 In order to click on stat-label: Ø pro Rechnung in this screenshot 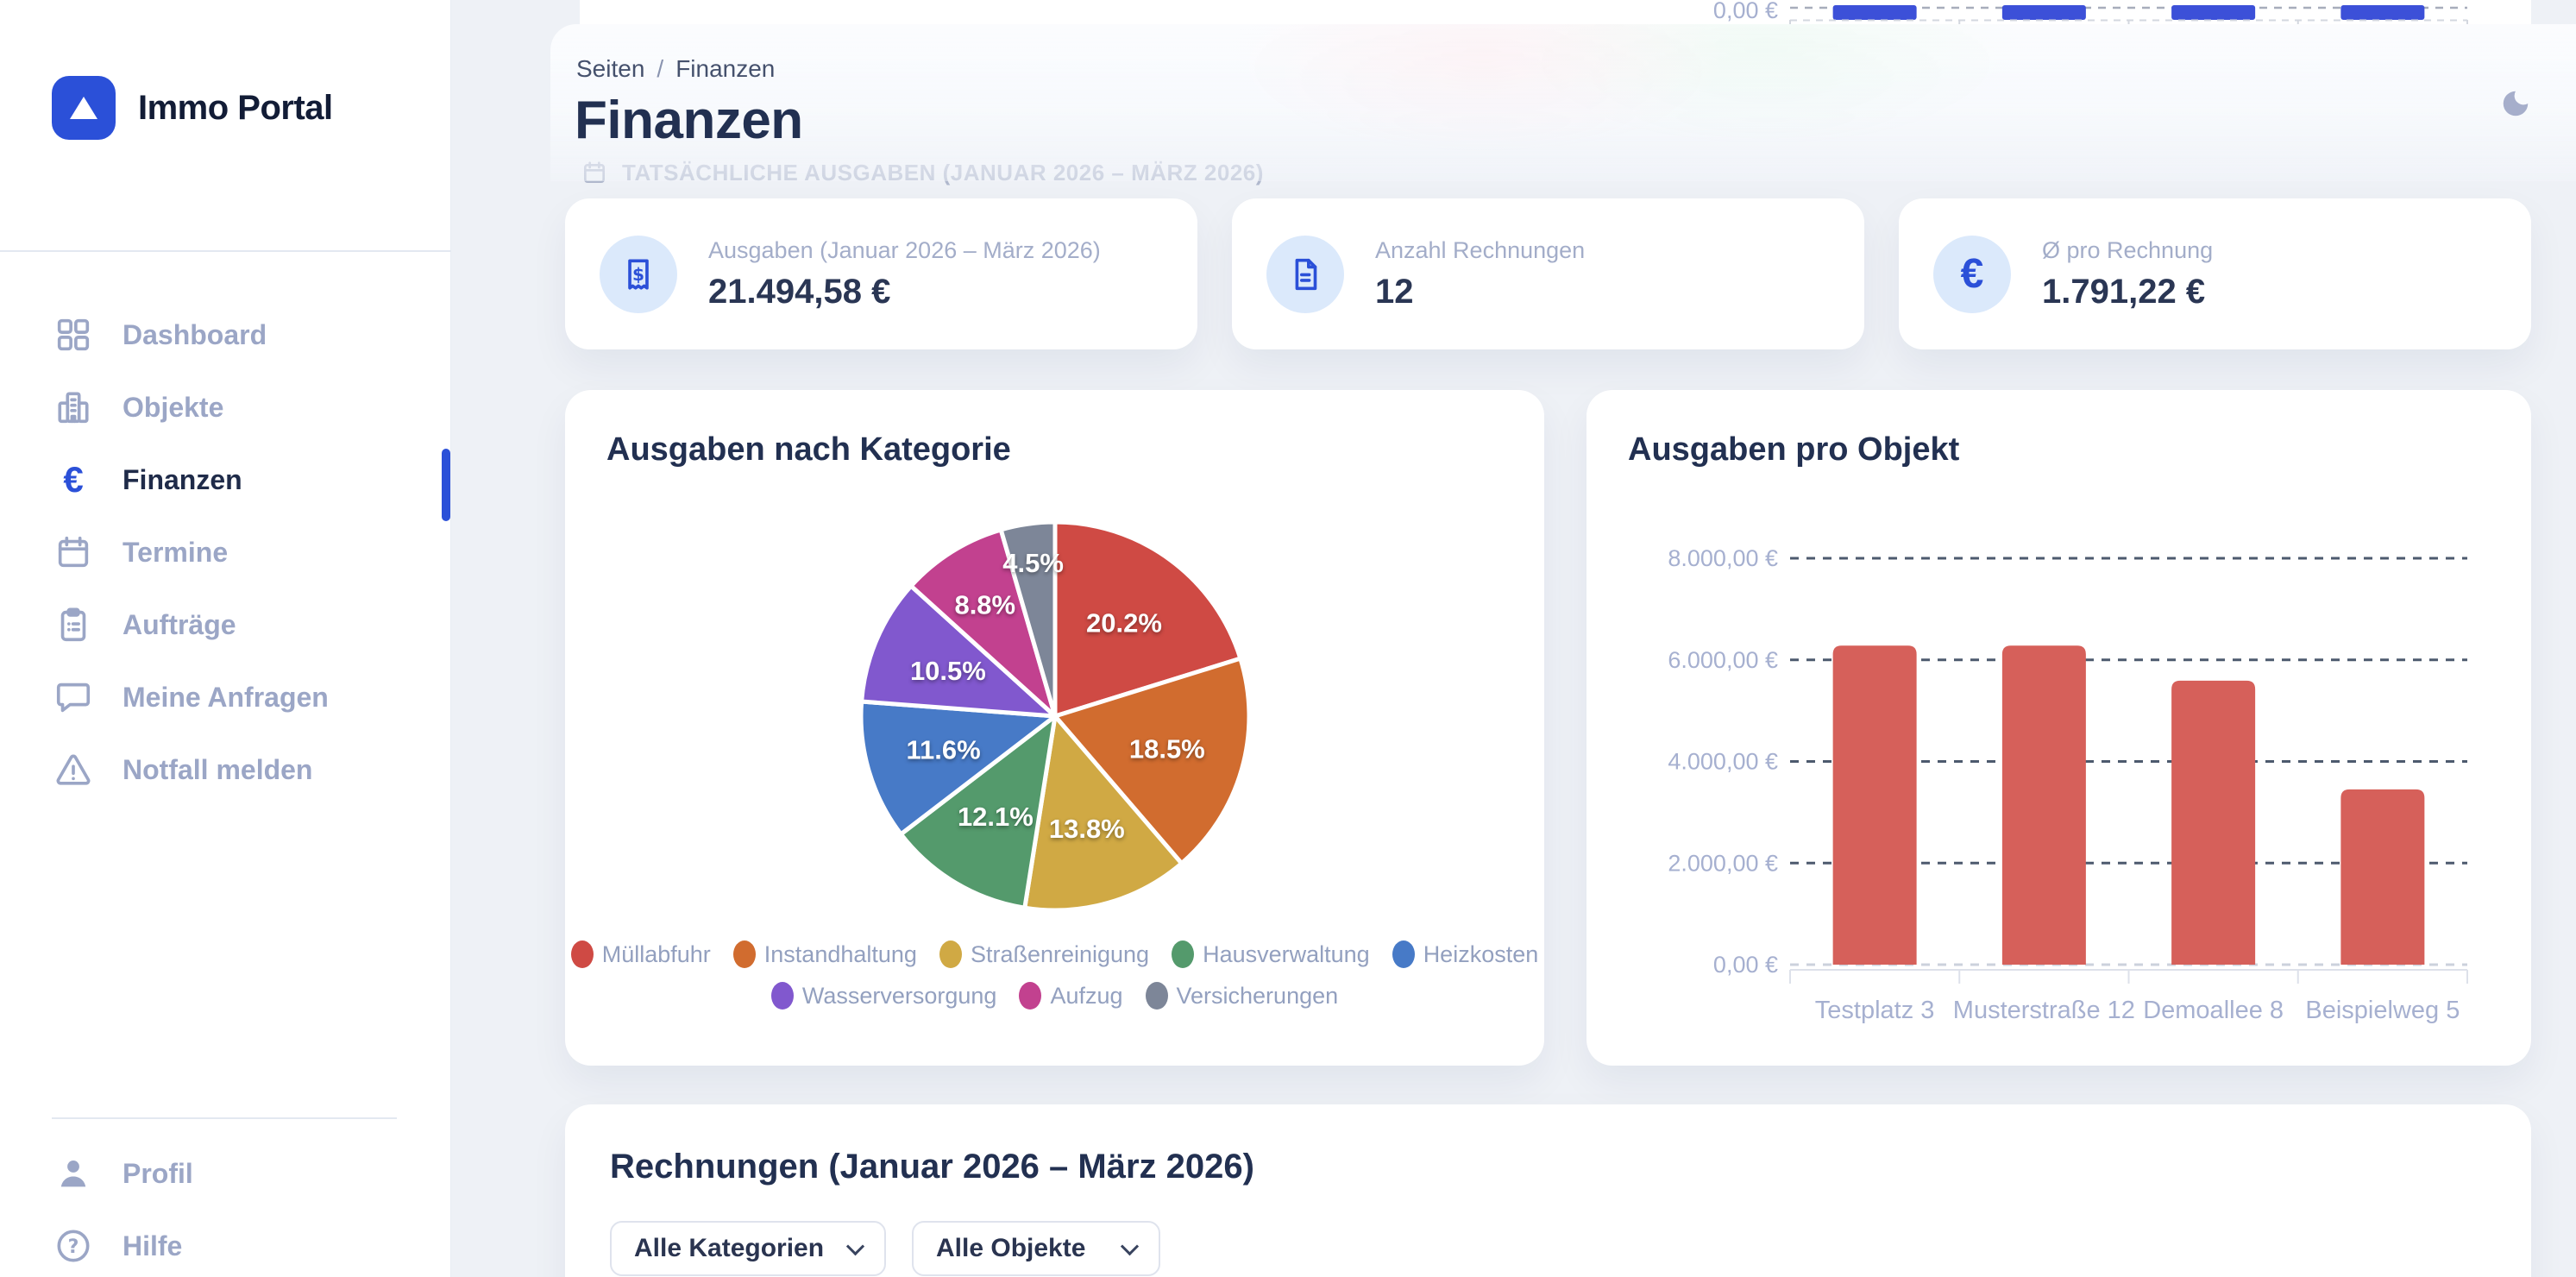, I will do `click(2128, 249)`.